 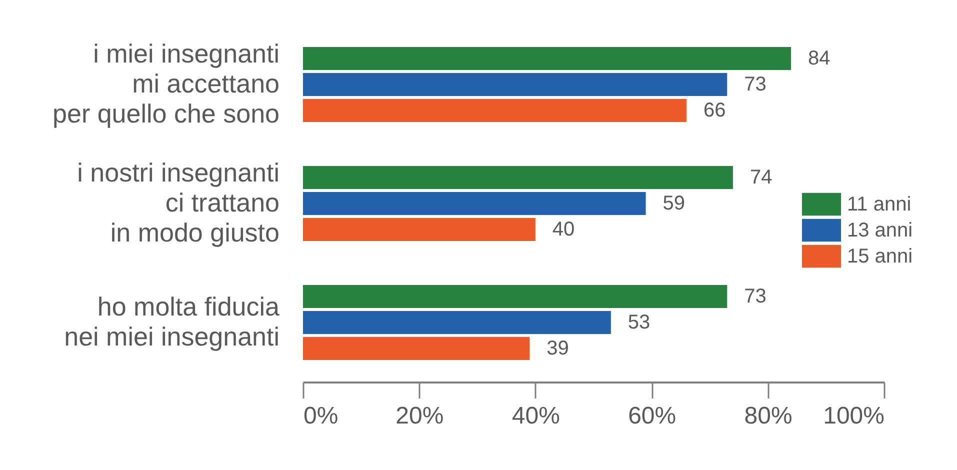 What do you see at coordinates (819, 59) in the screenshot?
I see `data-label: 84` at bounding box center [819, 59].